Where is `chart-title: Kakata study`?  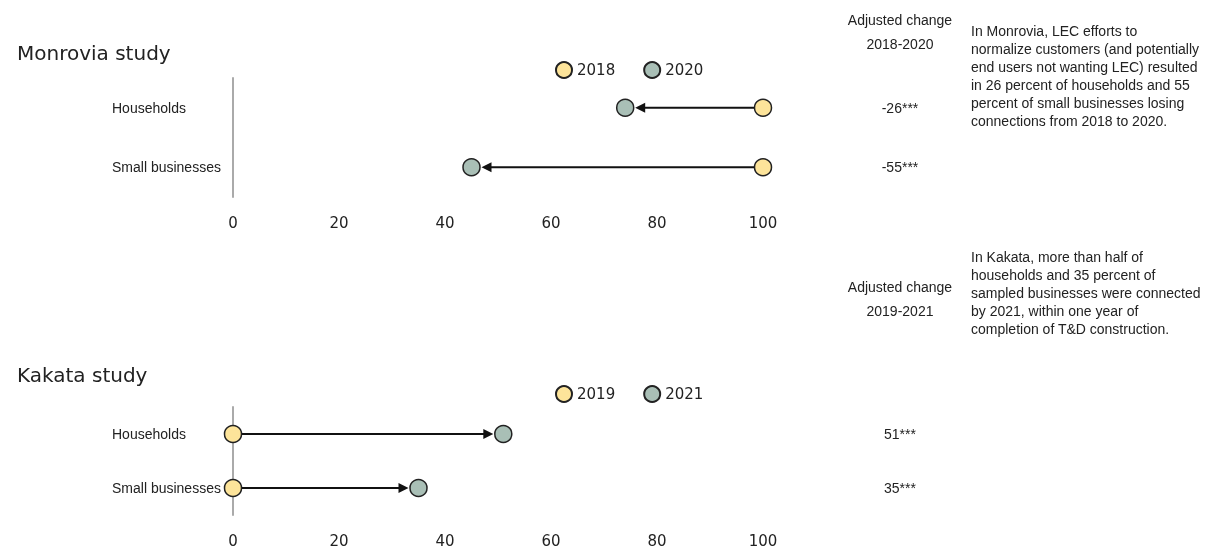
chart-title: Kakata study is located at coordinates (82, 375).